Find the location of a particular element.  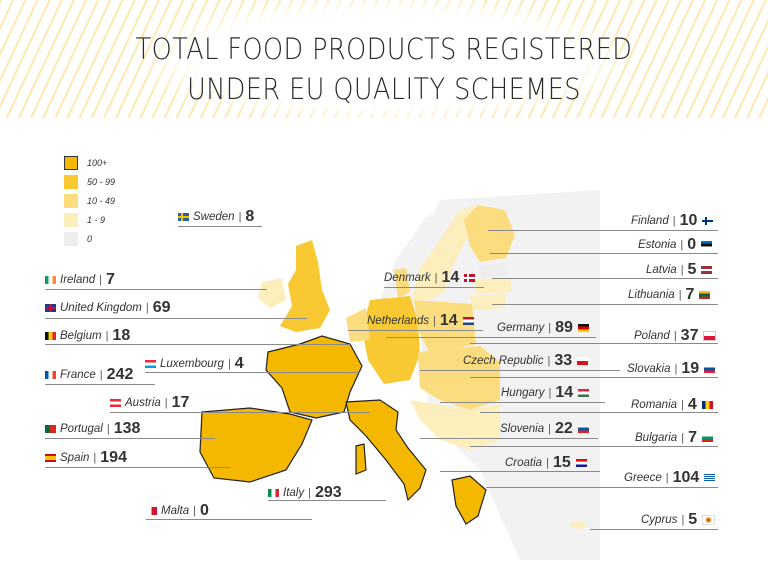

spain-flag-icon is located at coordinates (50, 458).